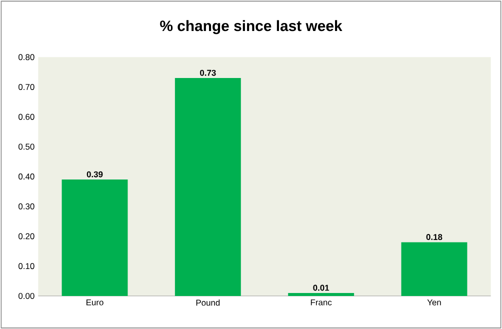  Describe the element at coordinates (26, 266) in the screenshot. I see `y-tick-label: 0.10` at that location.